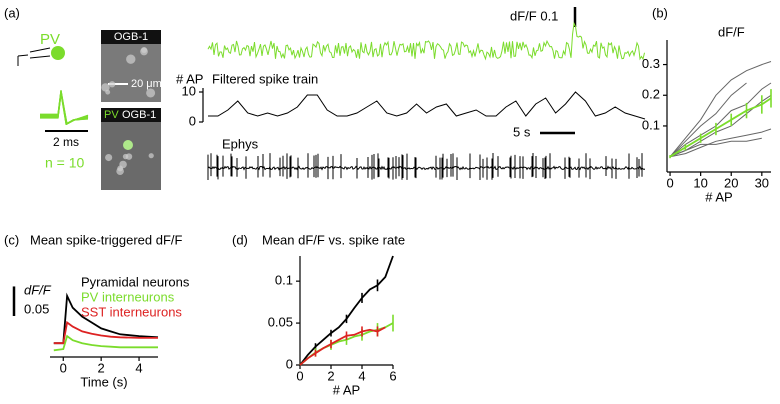 The height and width of the screenshot is (404, 780). I want to click on y-tick-label: 0.3, so click(651, 63).